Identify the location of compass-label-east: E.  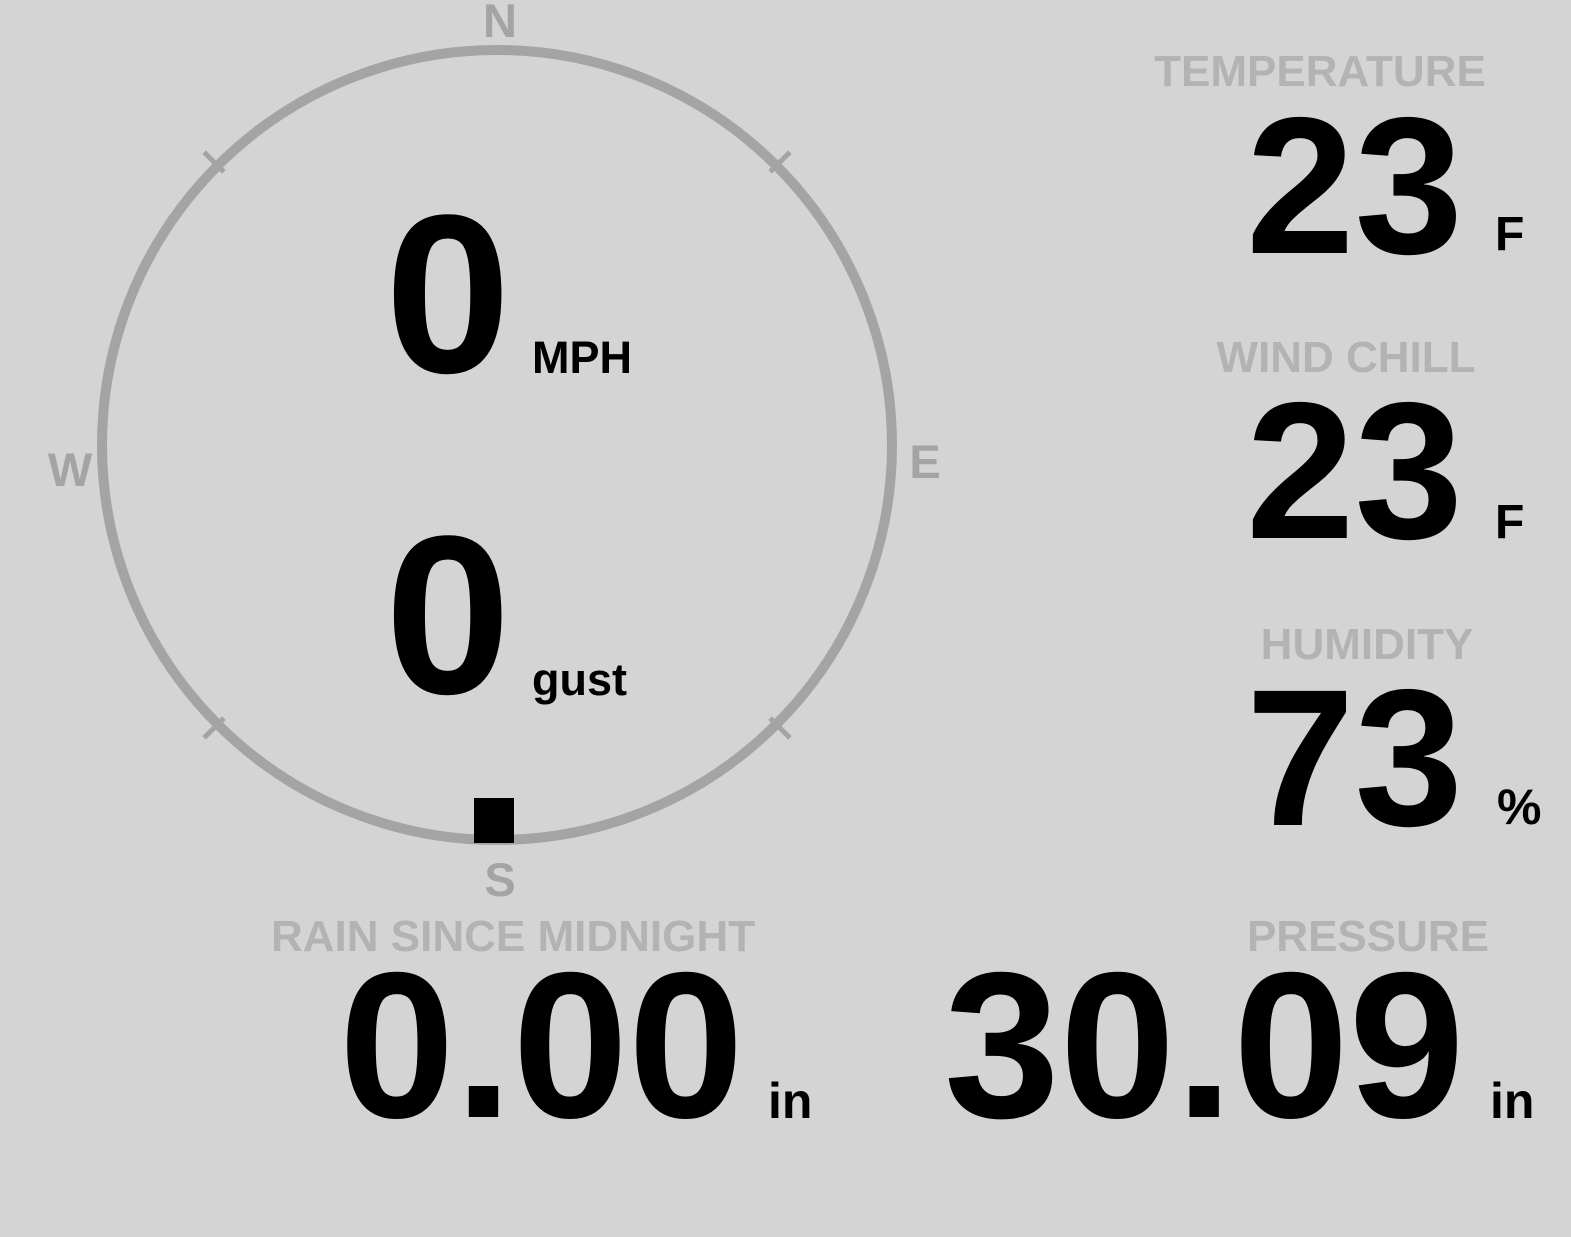
(925, 461).